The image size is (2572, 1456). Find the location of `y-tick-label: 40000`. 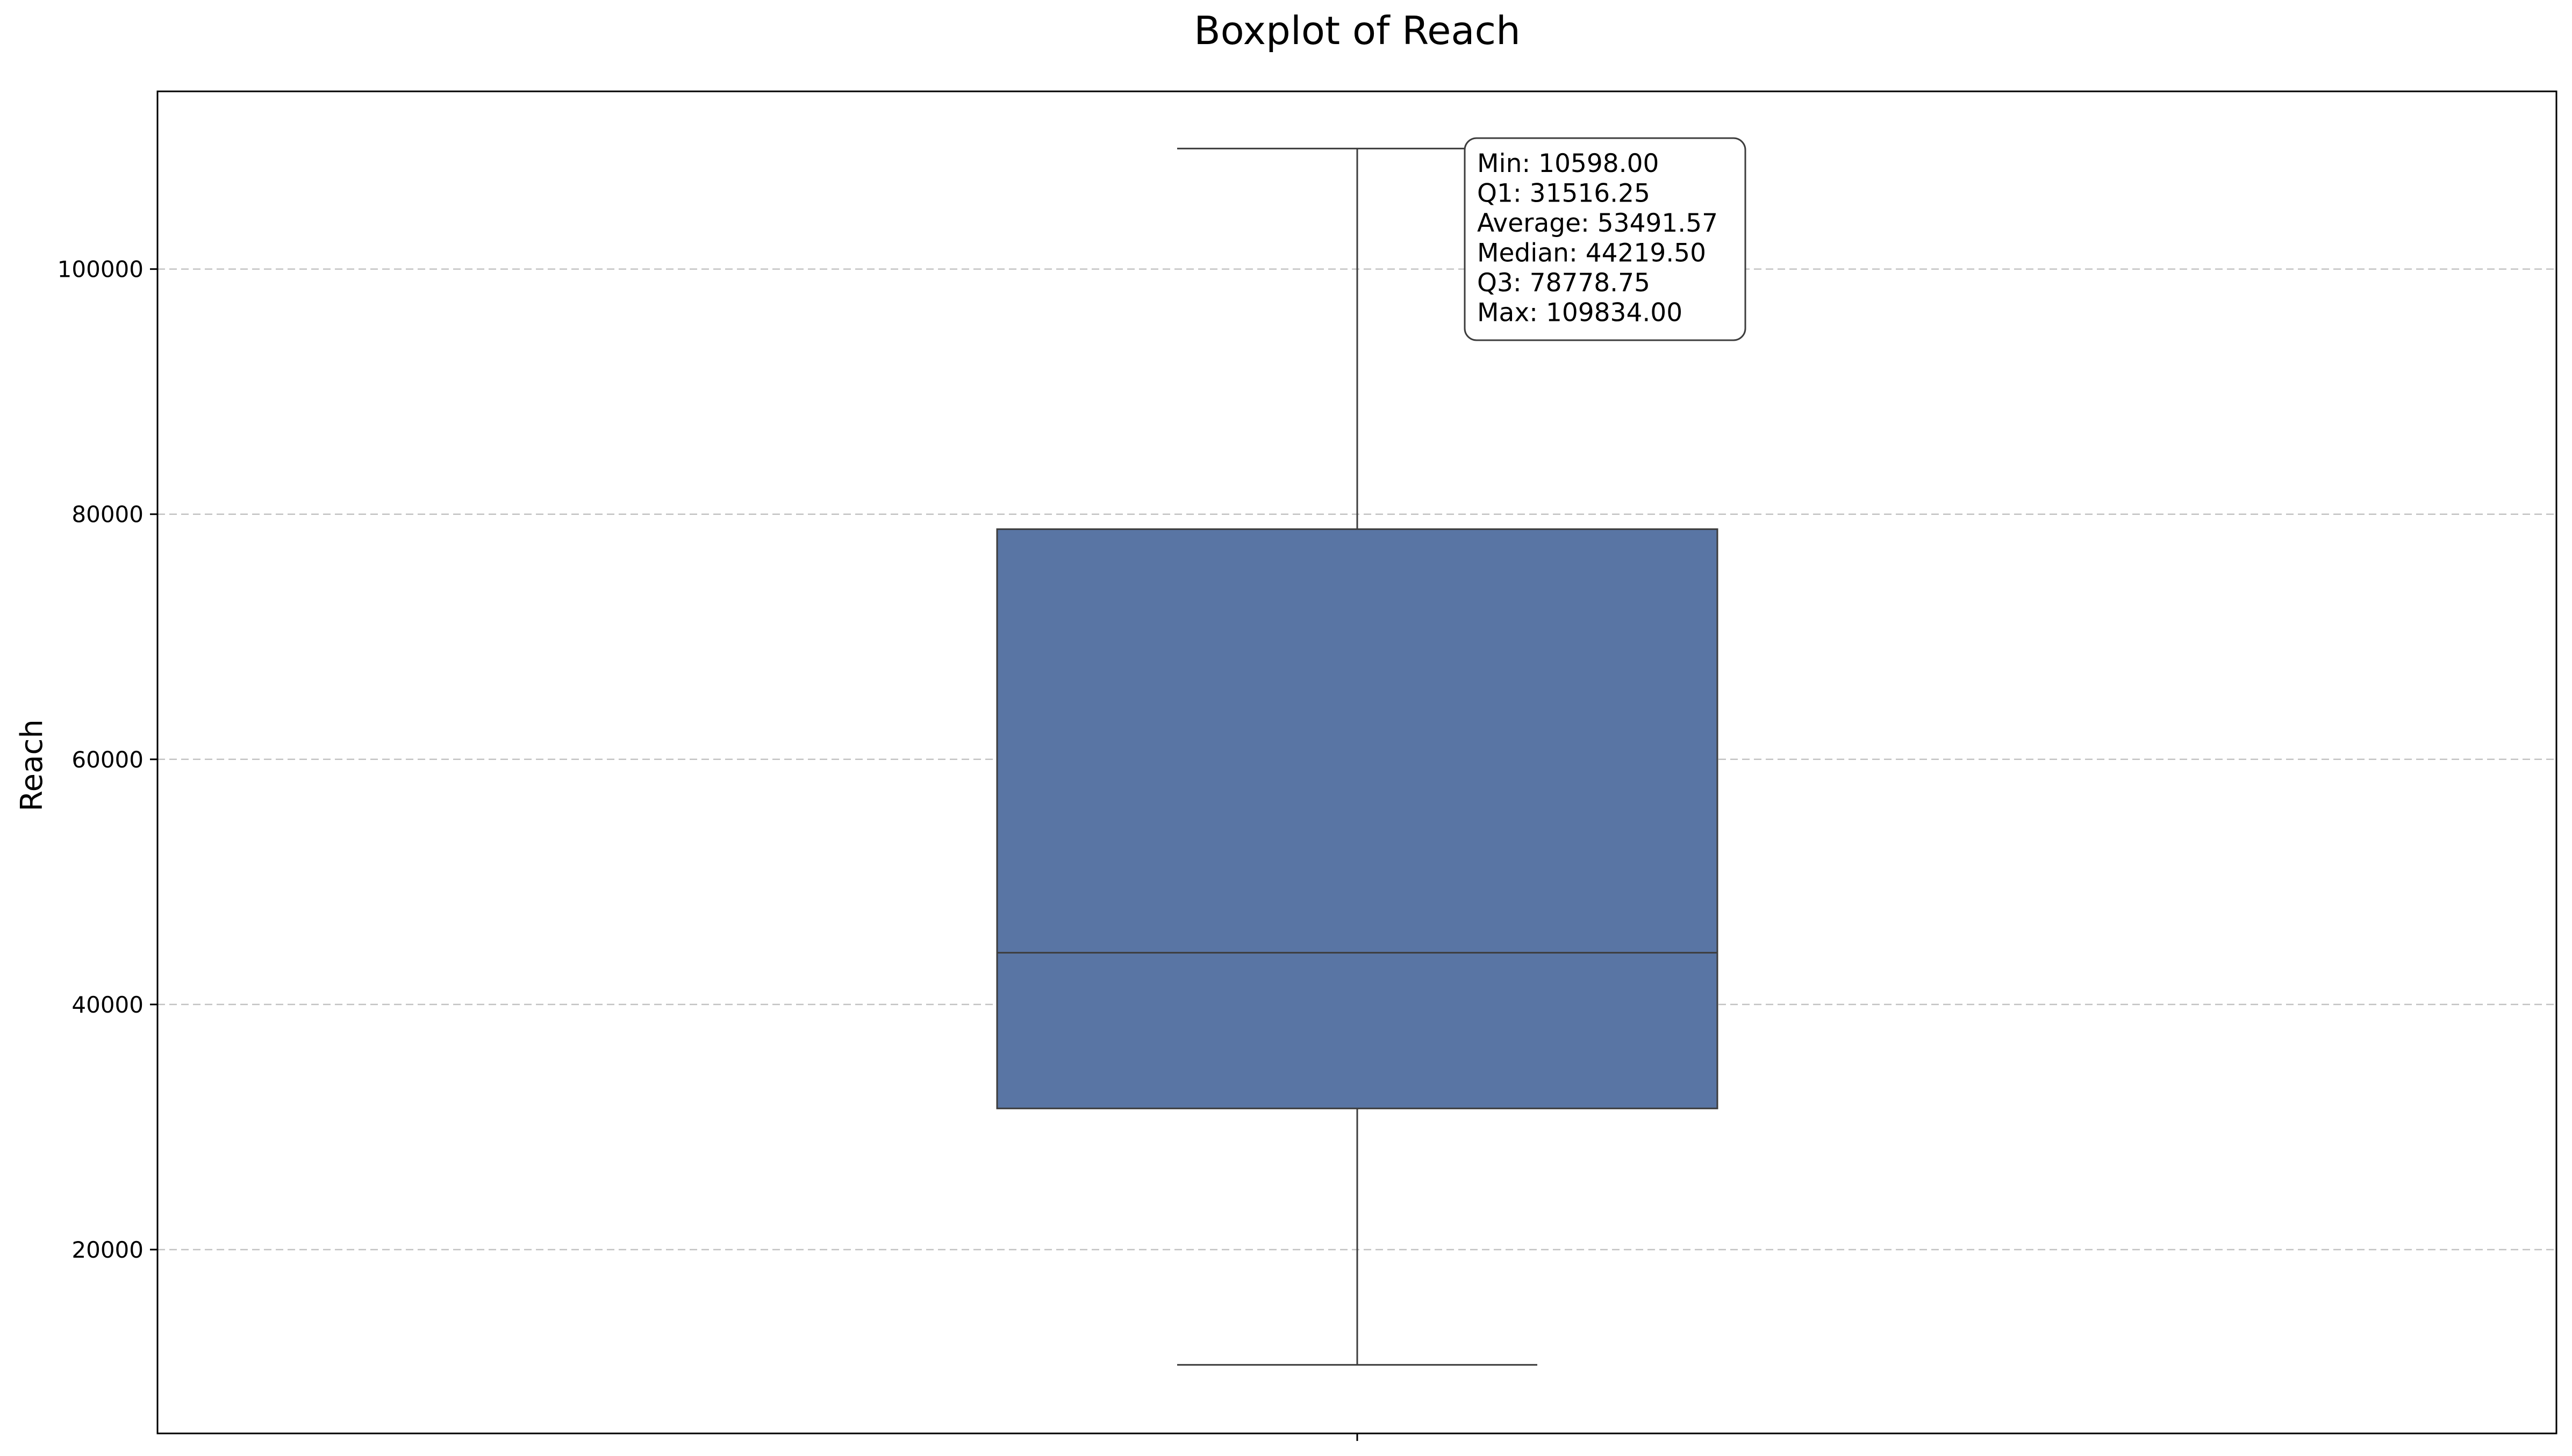

y-tick-label: 40000 is located at coordinates (107, 1005).